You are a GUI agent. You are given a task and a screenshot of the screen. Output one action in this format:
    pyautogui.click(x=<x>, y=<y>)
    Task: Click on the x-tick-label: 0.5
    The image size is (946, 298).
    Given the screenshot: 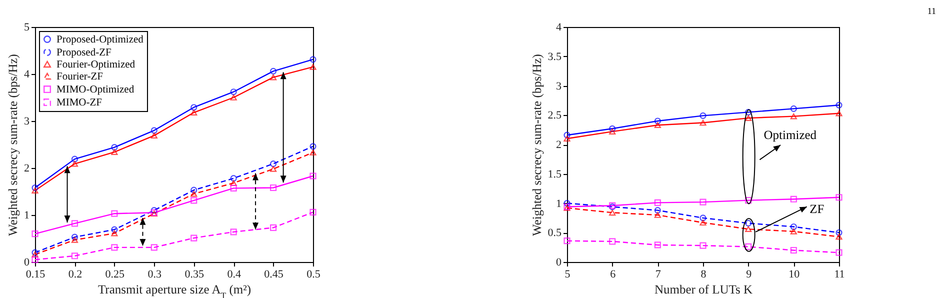 What is the action you would take?
    pyautogui.click(x=313, y=274)
    